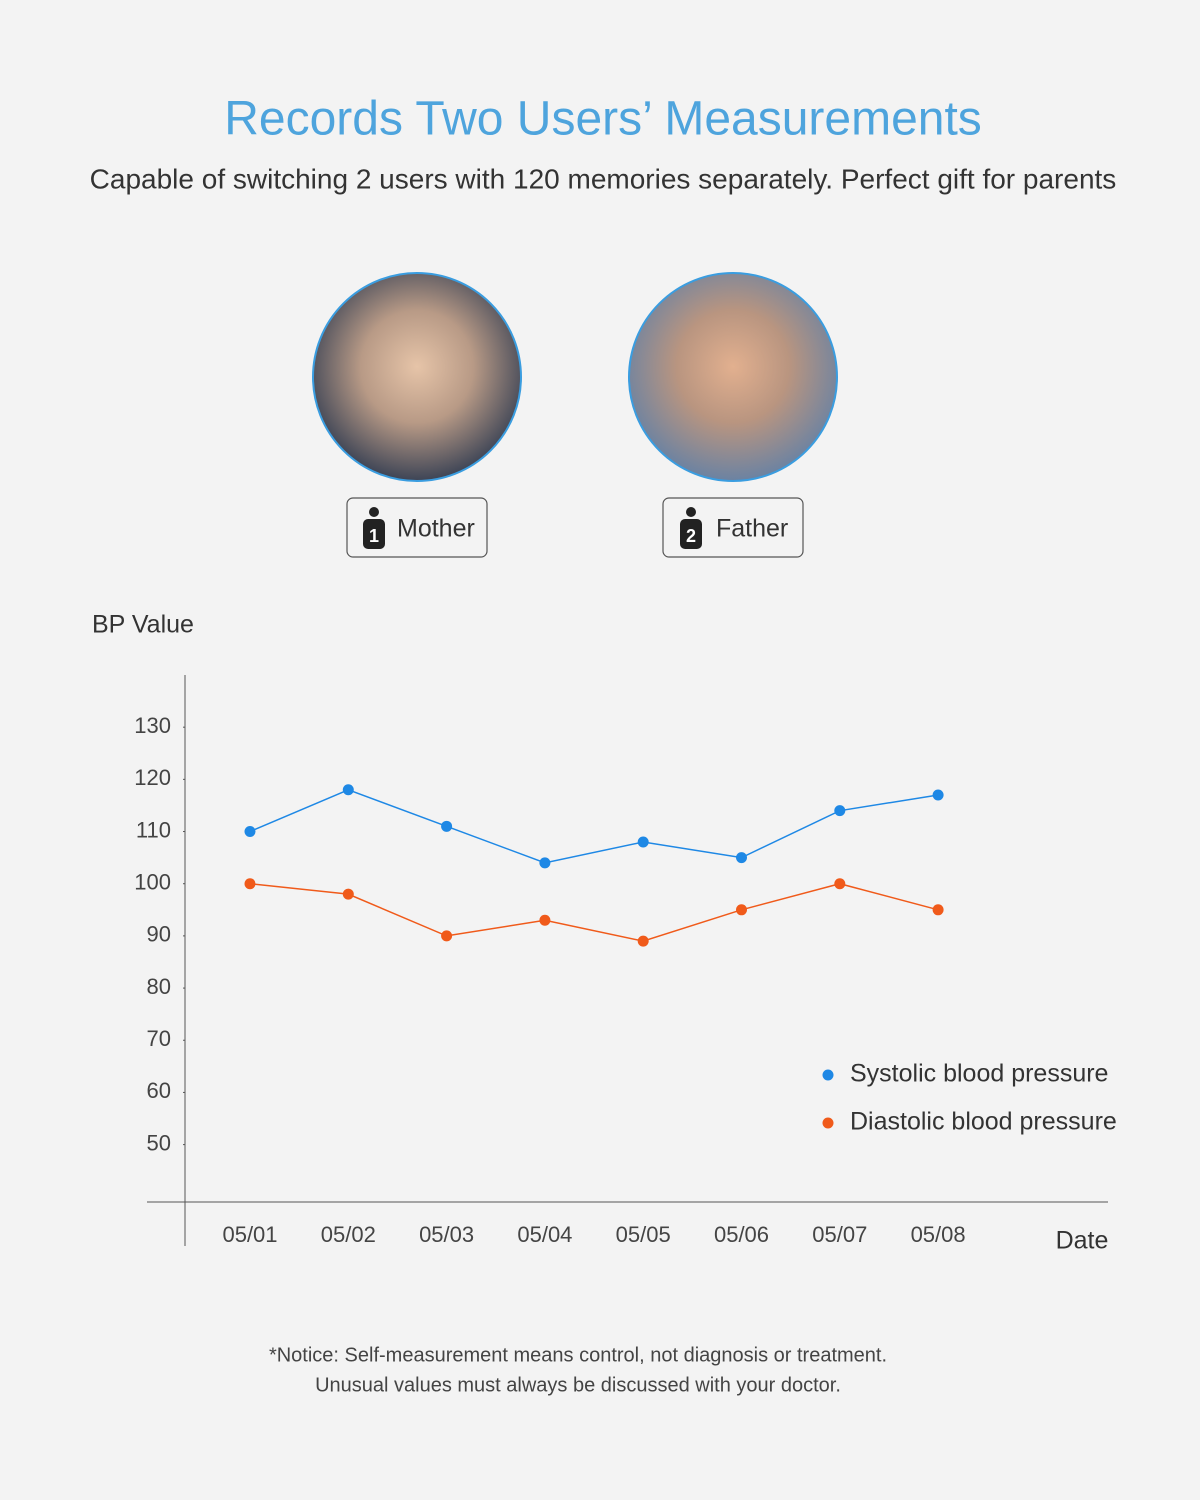 Image resolution: width=1200 pixels, height=1500 pixels. Describe the element at coordinates (643, 1234) in the screenshot. I see `x-tick-label: 05/05` at that location.